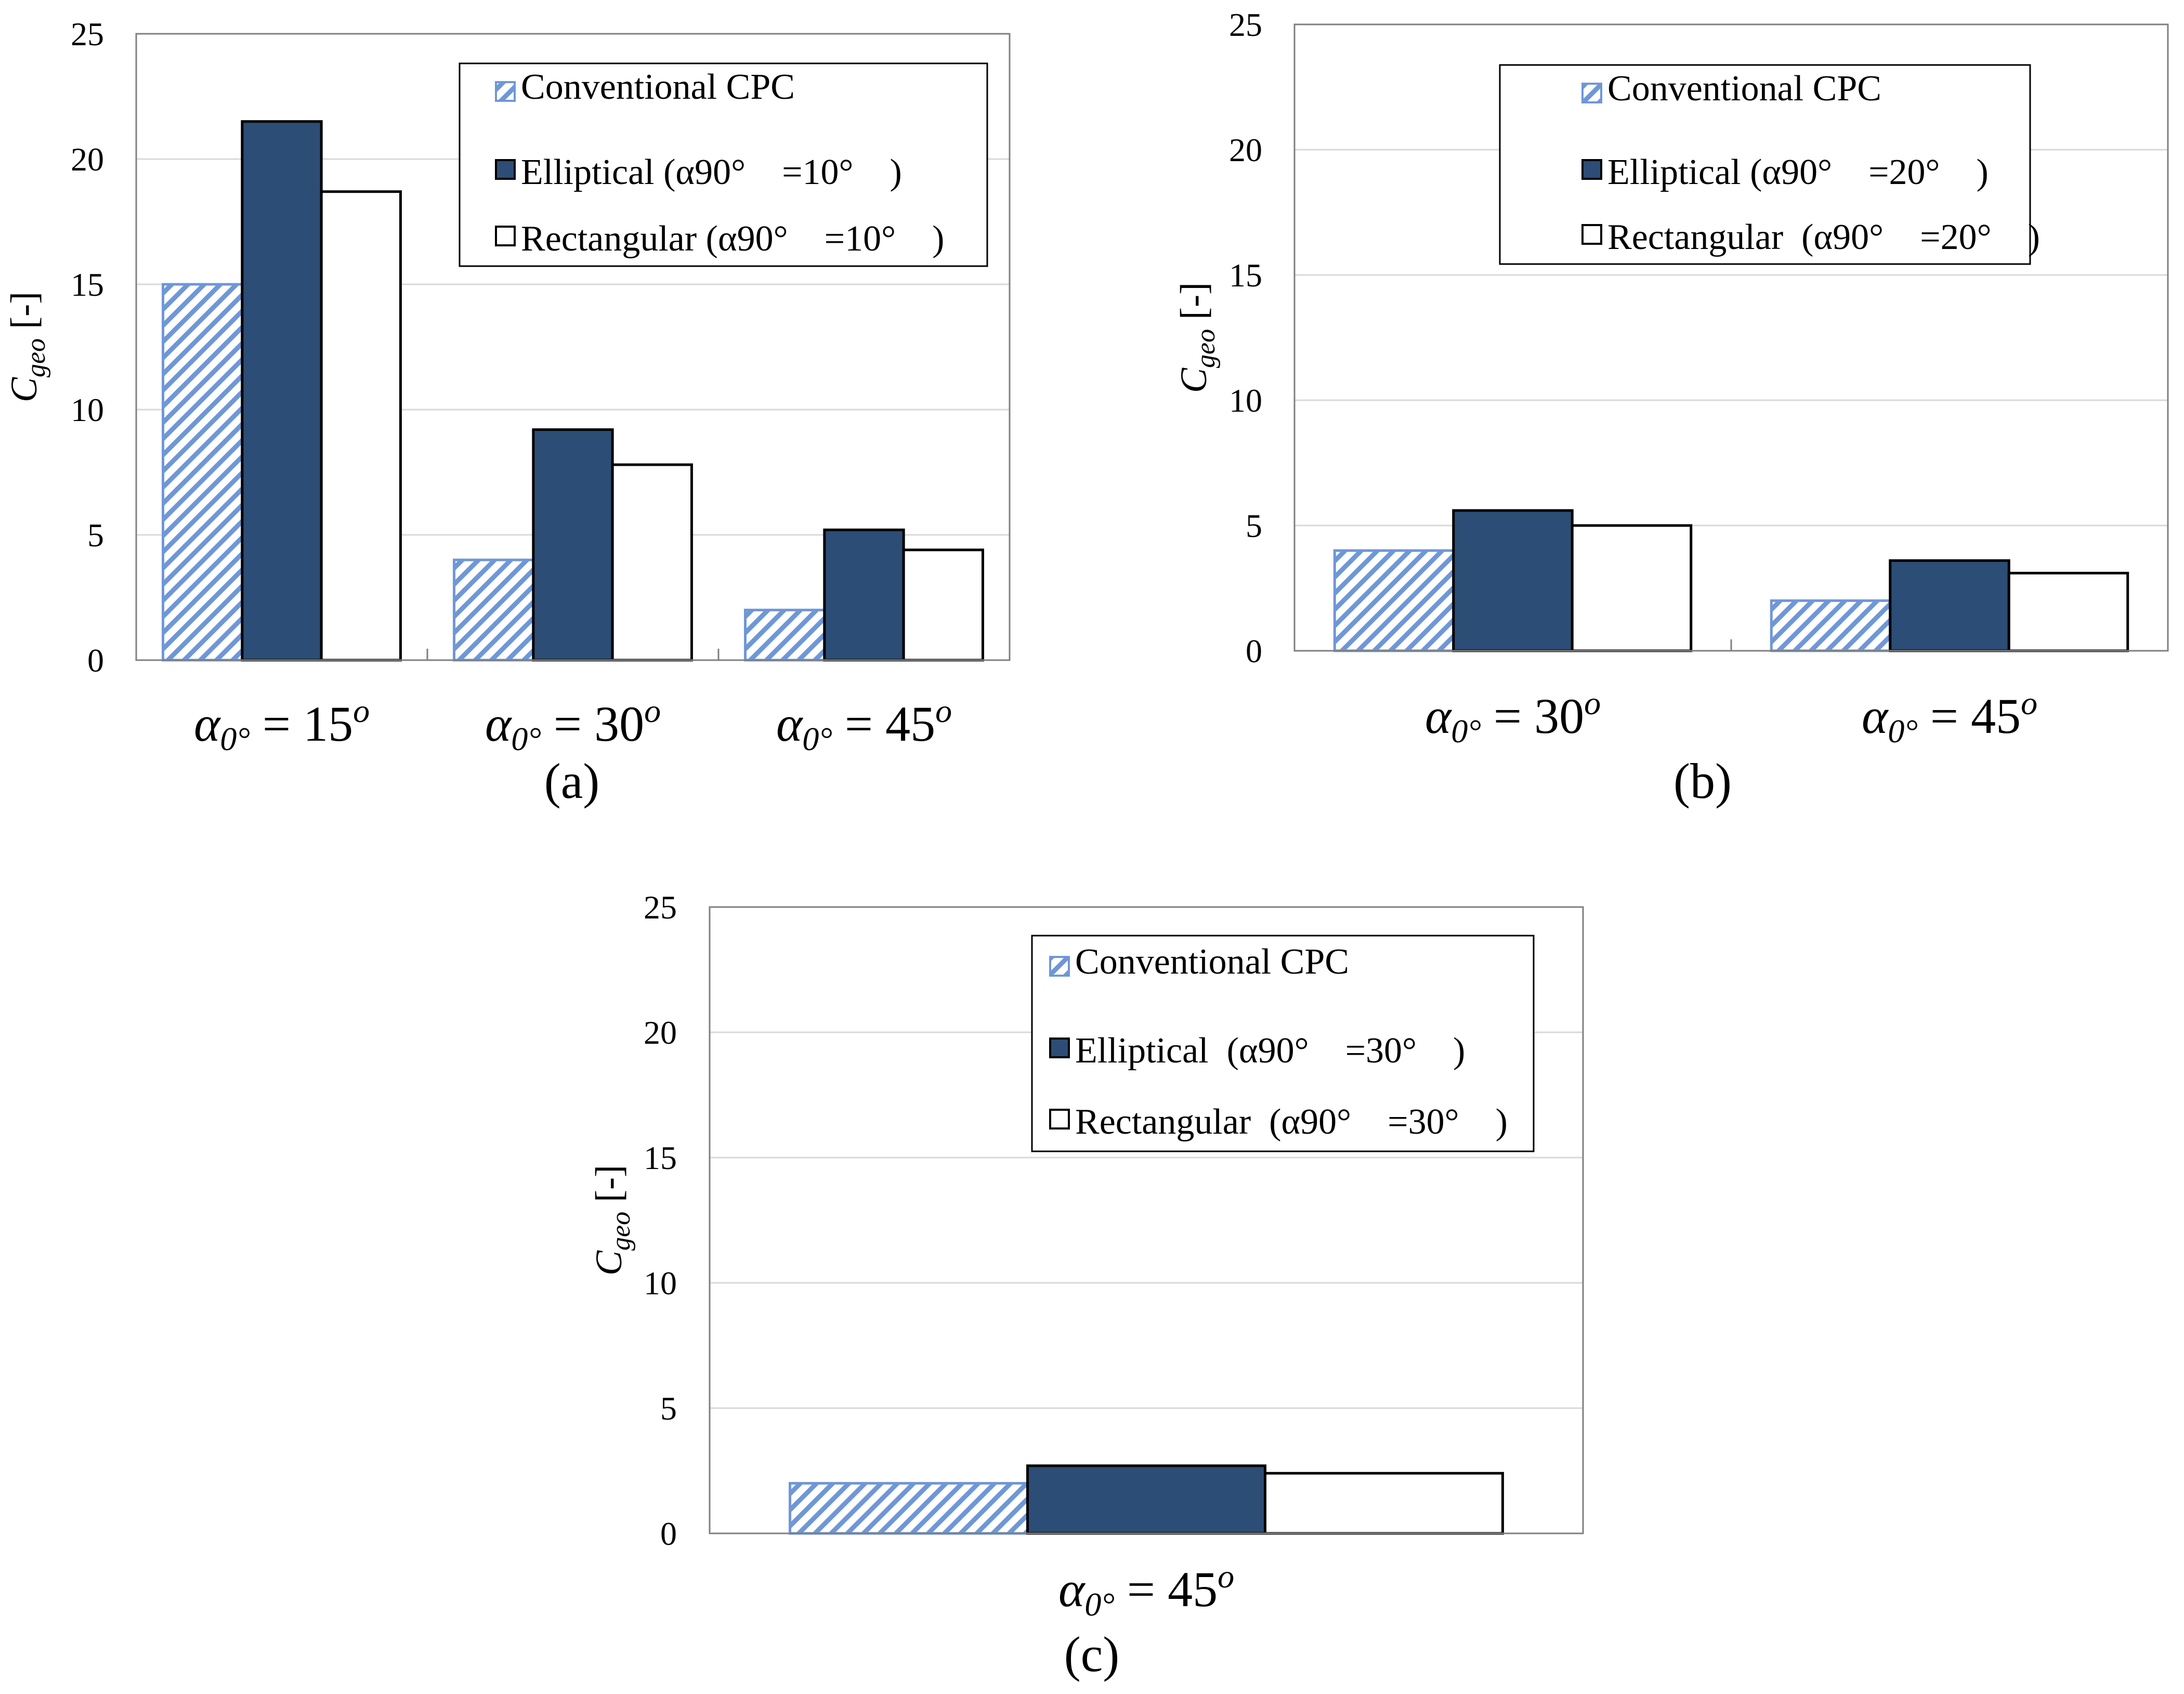 This screenshot has height=1694, width=2184. Describe the element at coordinates (732, 239) in the screenshot. I see `legend-label: Rectangular (α90° =10° )` at that location.